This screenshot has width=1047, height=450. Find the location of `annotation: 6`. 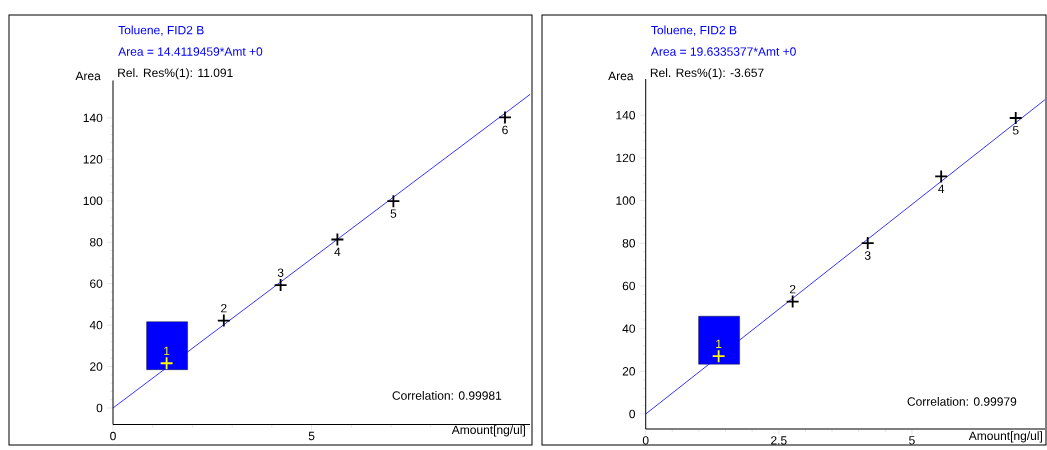

annotation: 6 is located at coordinates (505, 130).